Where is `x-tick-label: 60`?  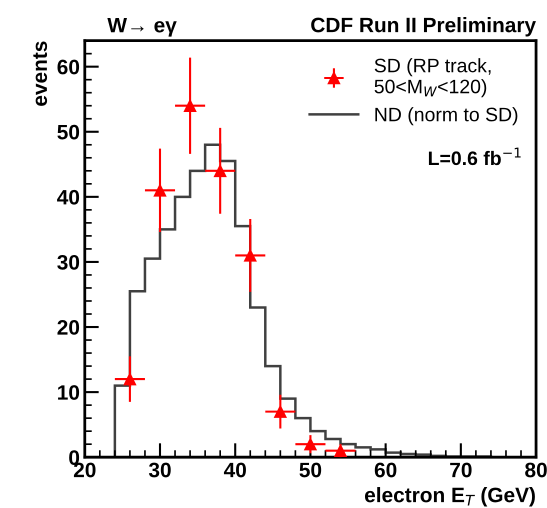
x-tick-label: 60 is located at coordinates (385, 470).